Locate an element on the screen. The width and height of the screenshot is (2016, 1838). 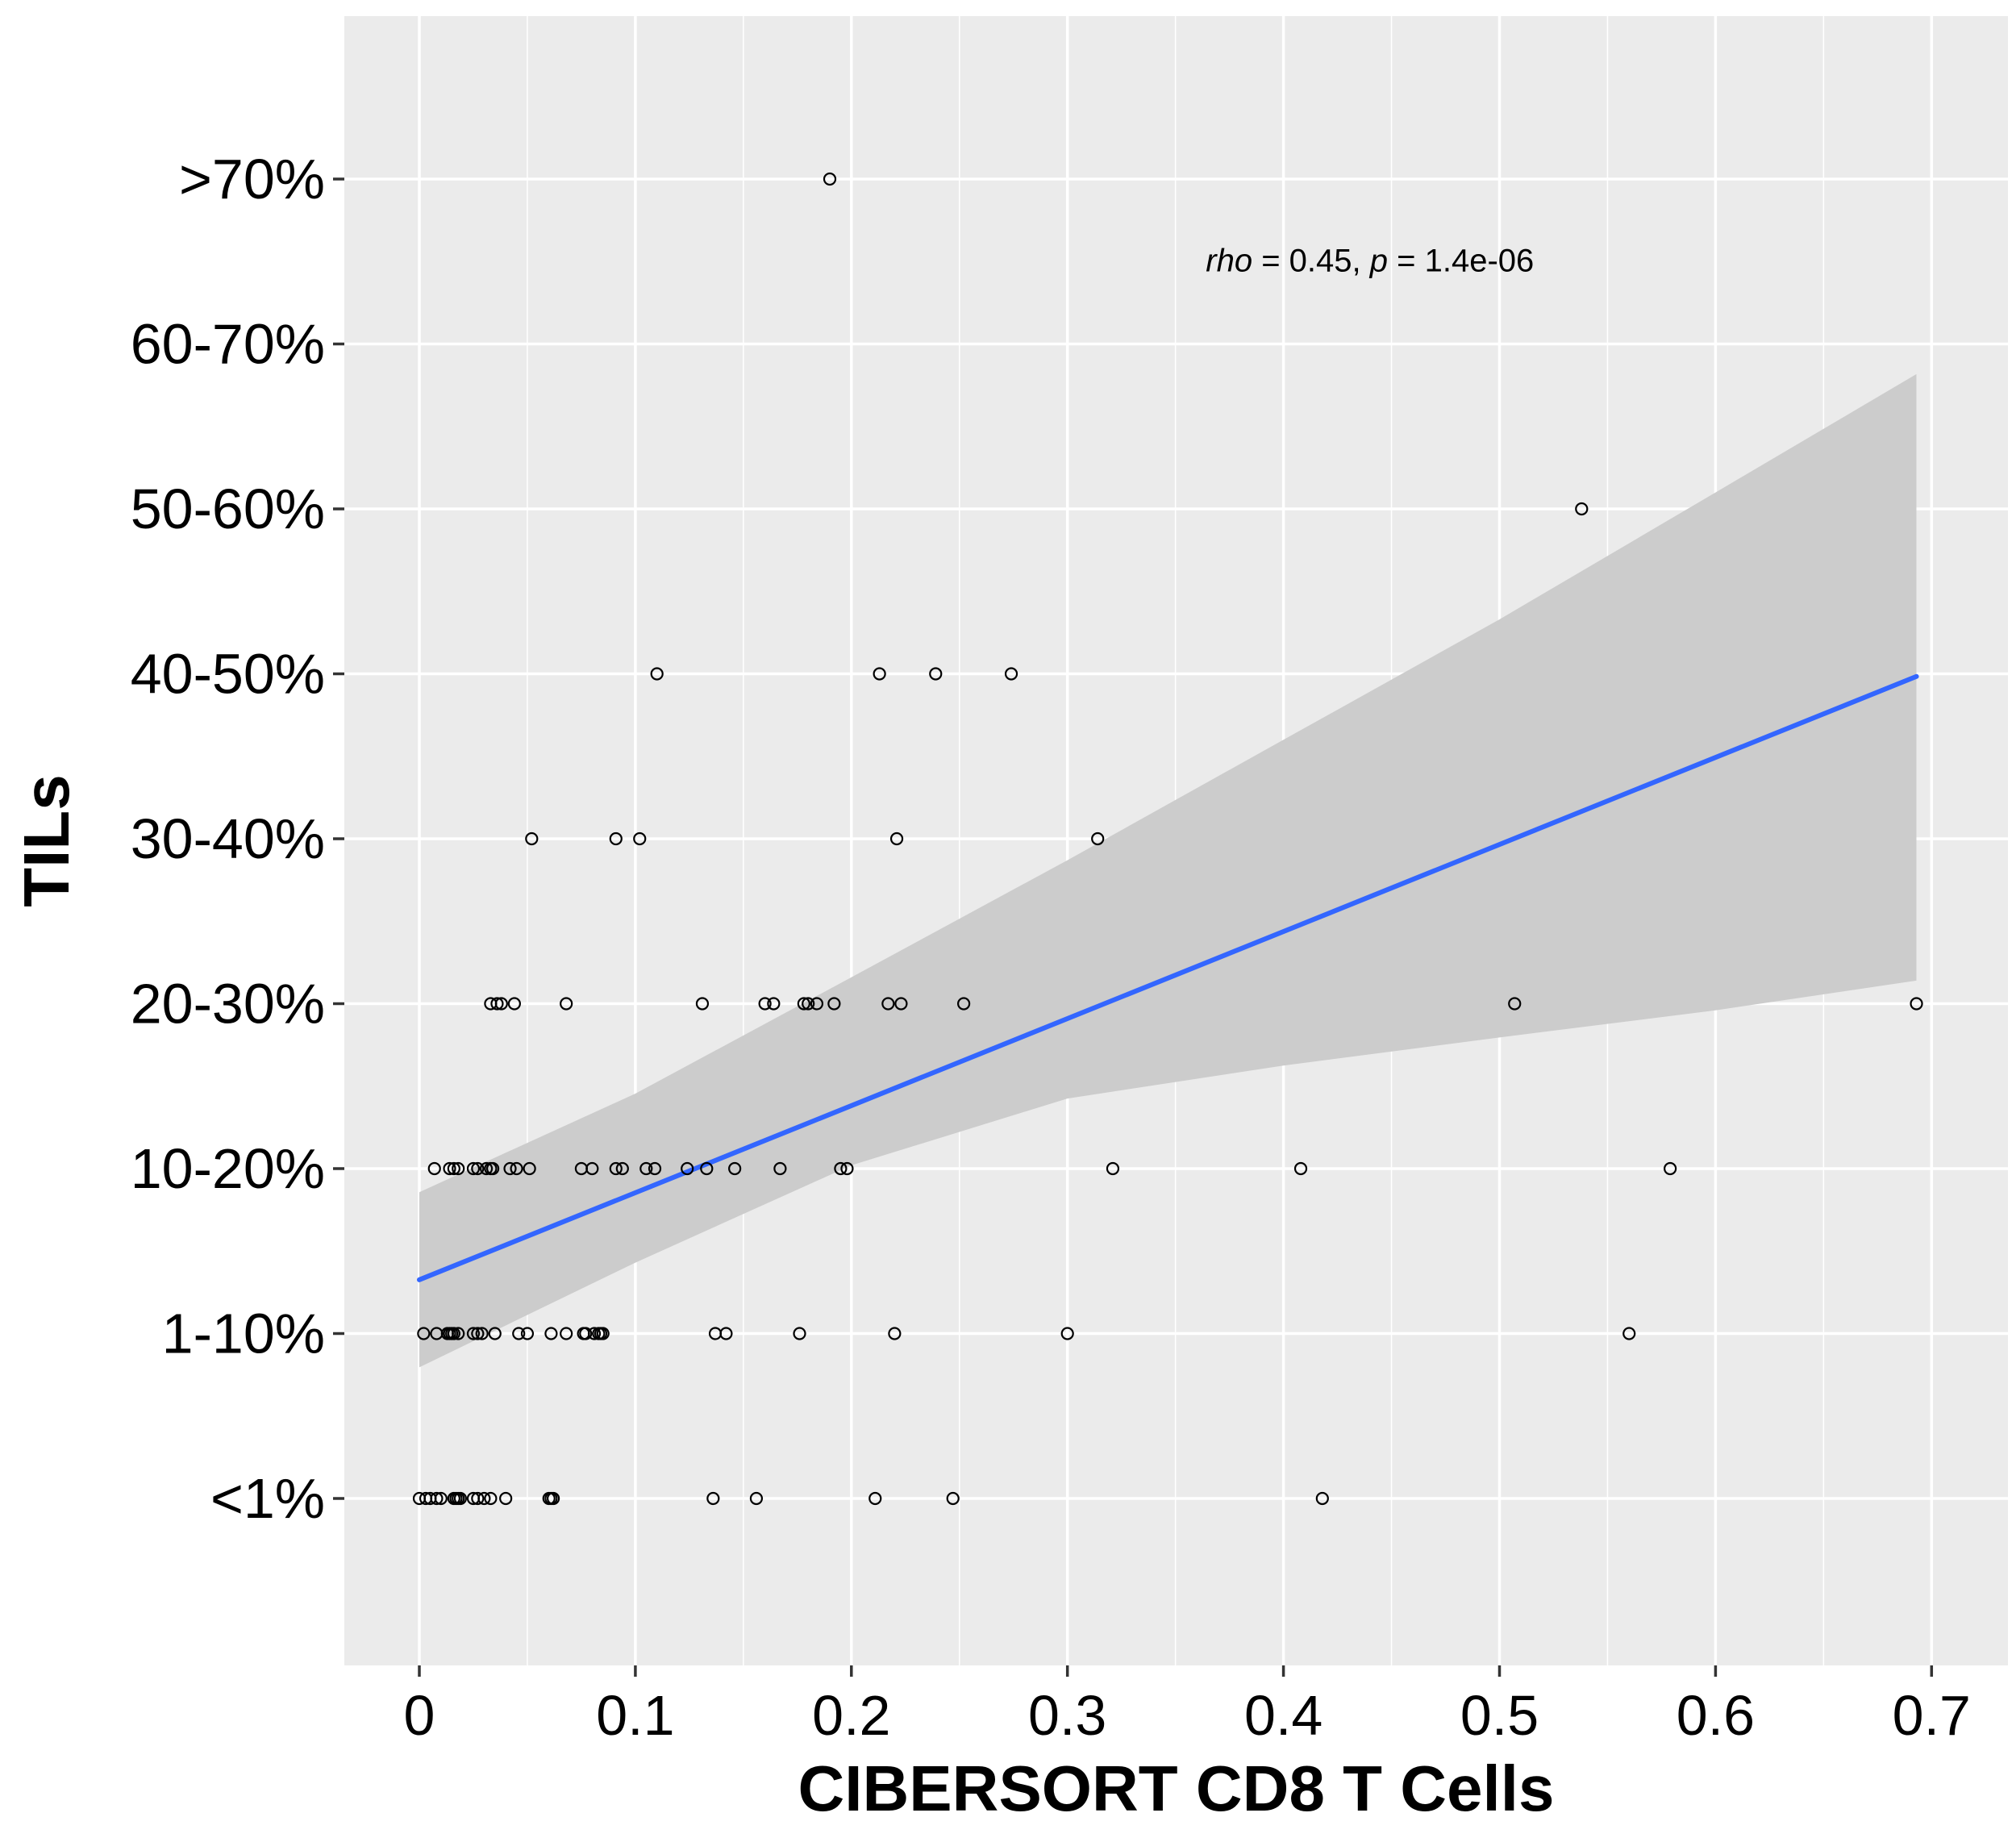
y-tick-label: 60-70% is located at coordinates (228, 344).